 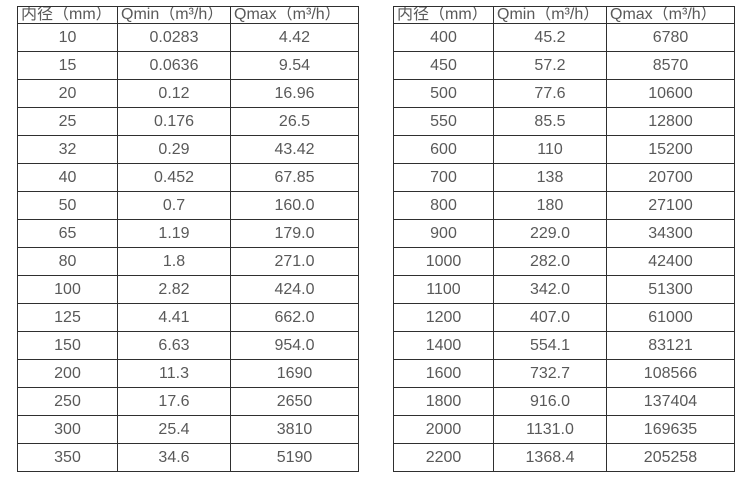 What do you see at coordinates (443, 289) in the screenshot?
I see `table-cell: 1100` at bounding box center [443, 289].